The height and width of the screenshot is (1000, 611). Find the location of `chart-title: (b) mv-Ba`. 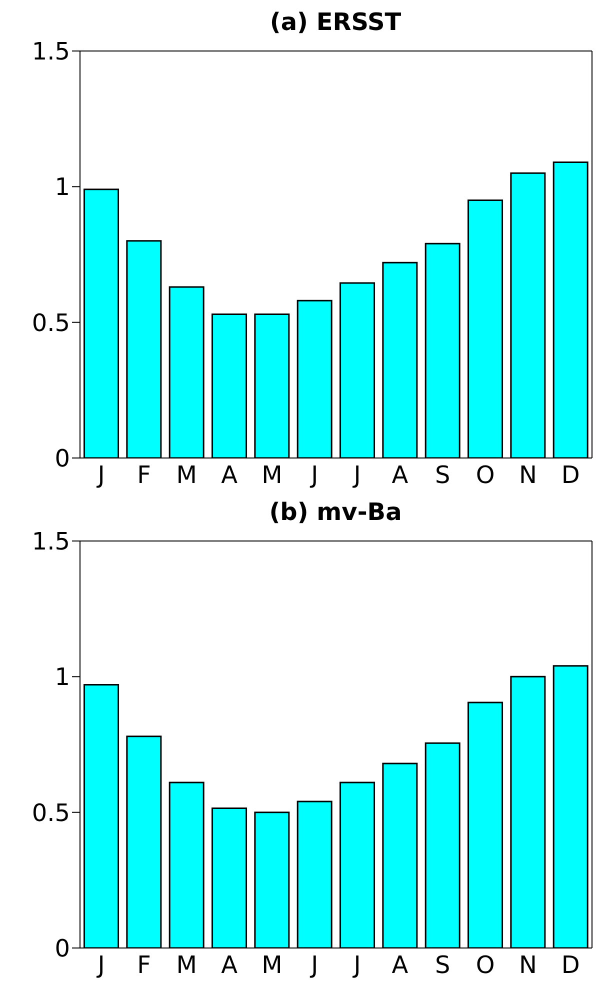

chart-title: (b) mv-Ba is located at coordinates (335, 513).